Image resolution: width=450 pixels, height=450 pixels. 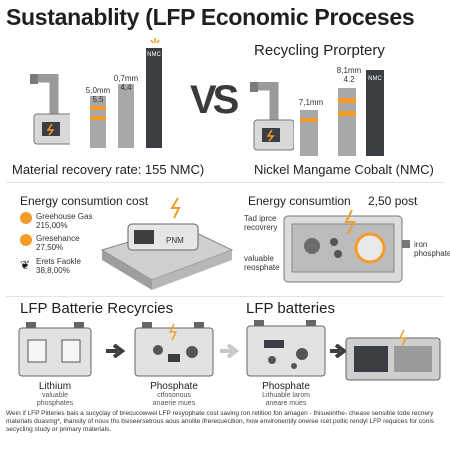 What do you see at coordinates (174, 386) in the screenshot?
I see `step-label-2: Phosphate` at bounding box center [174, 386].